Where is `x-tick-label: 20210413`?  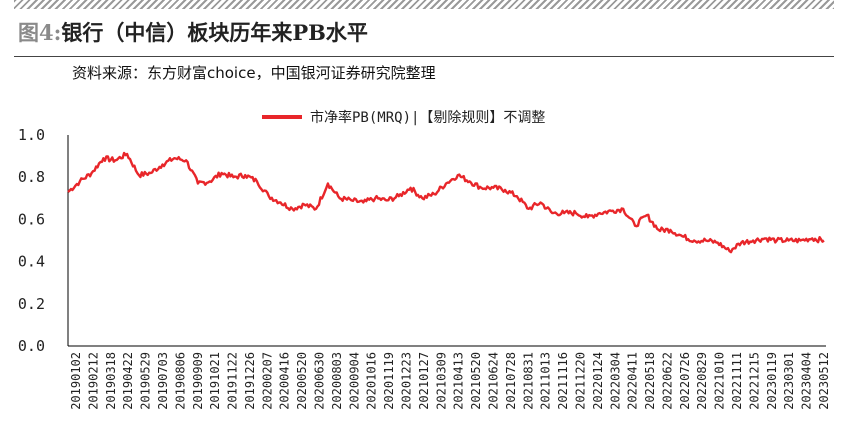 x-tick-label: 20210413 is located at coordinates (459, 381).